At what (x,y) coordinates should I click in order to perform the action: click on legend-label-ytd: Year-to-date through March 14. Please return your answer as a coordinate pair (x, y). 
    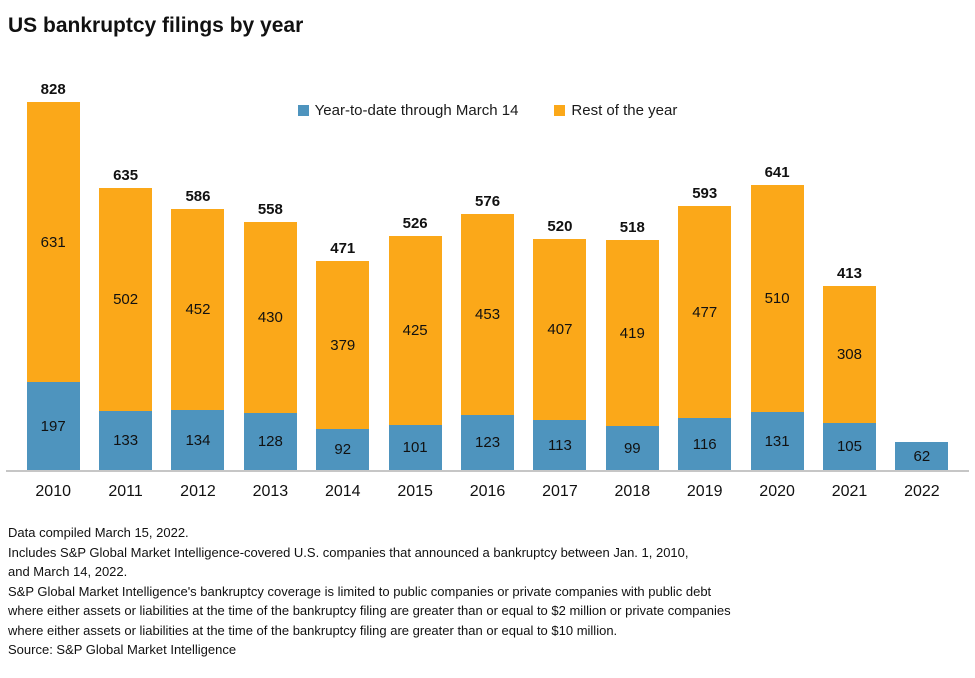
    Looking at the image, I should click on (416, 110).